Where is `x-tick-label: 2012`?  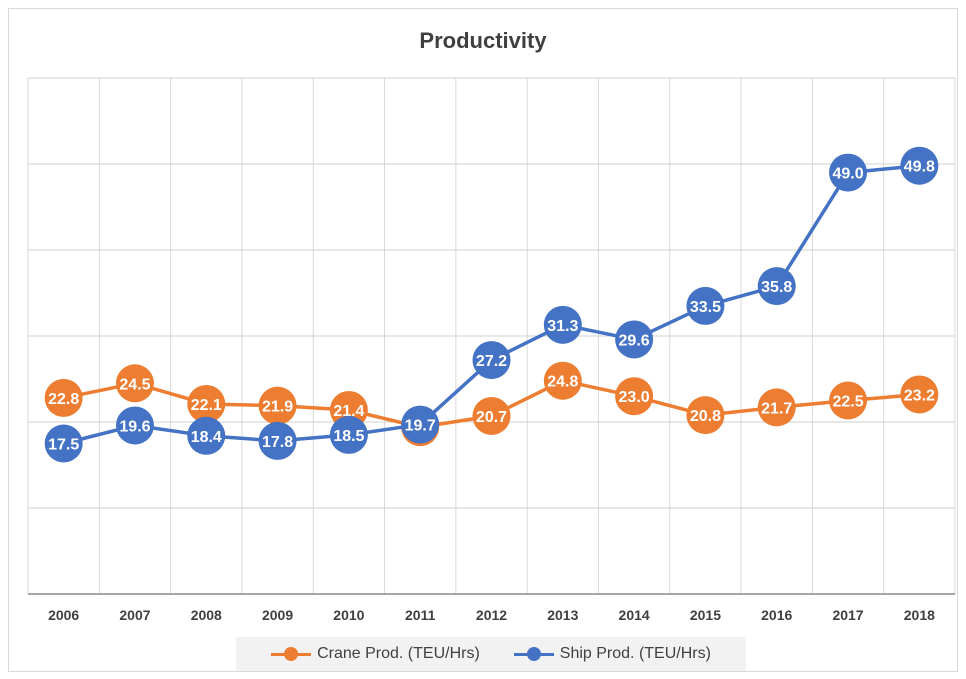 x-tick-label: 2012 is located at coordinates (491, 615).